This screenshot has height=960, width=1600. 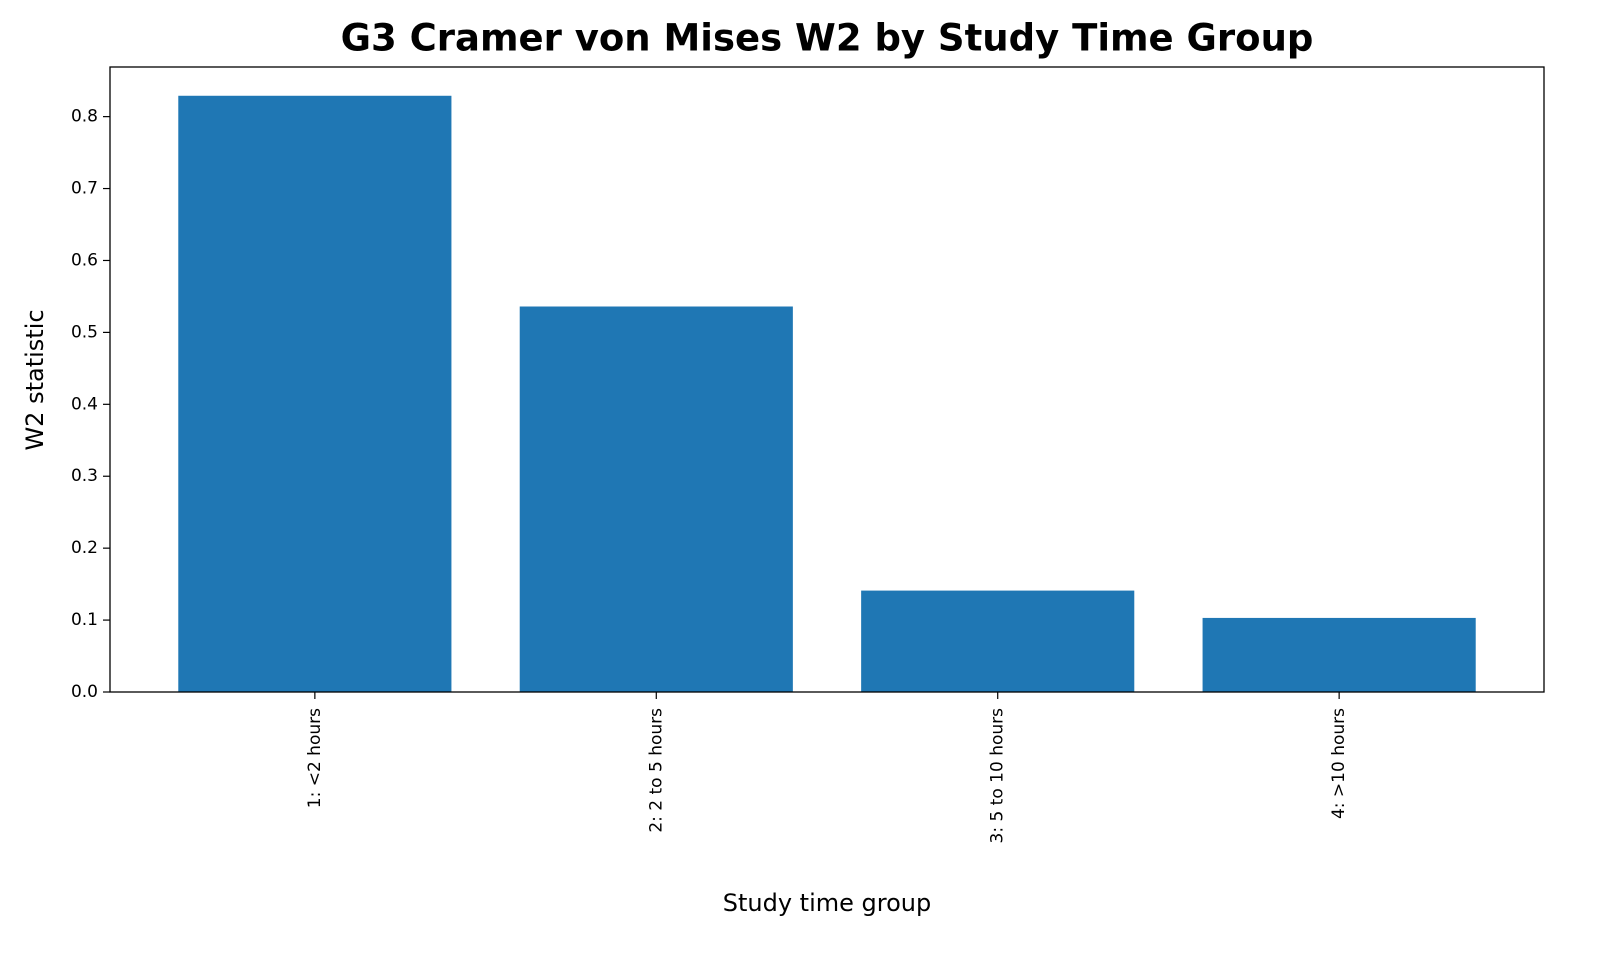 I want to click on y-tick-label: 0.6, so click(x=84, y=260).